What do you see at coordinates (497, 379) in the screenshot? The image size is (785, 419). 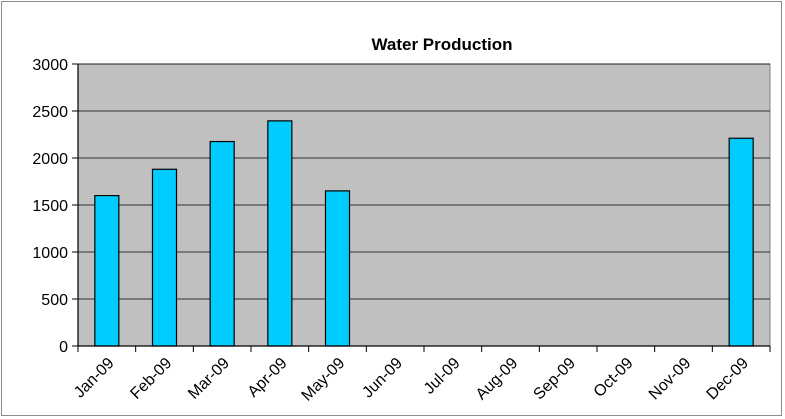 I see `x-tick-label: Aug-09` at bounding box center [497, 379].